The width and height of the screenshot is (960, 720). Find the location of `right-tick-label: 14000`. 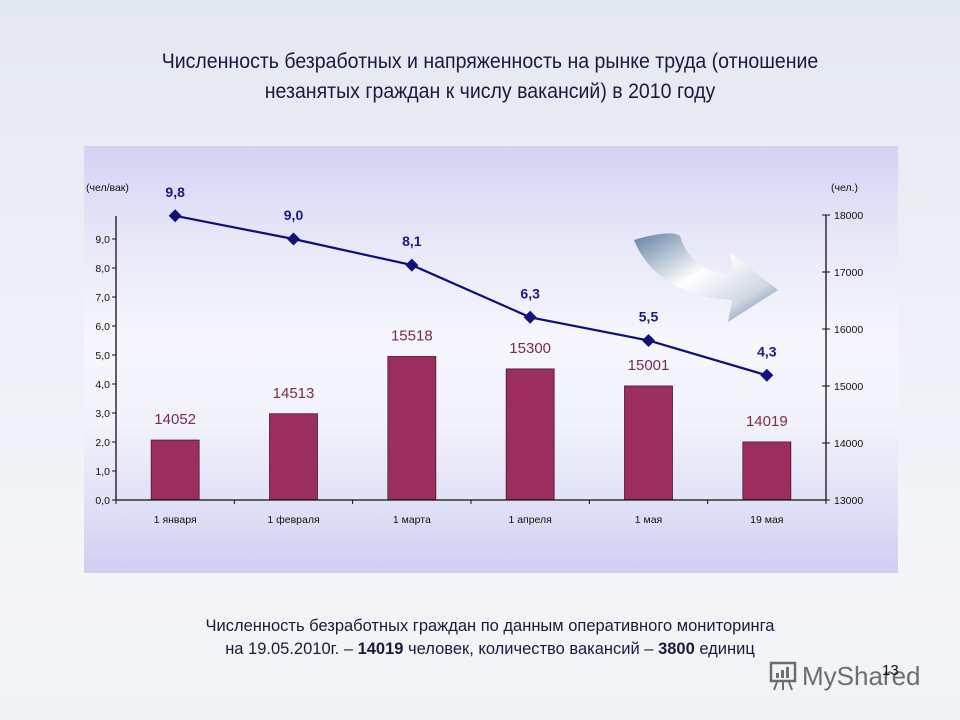

right-tick-label: 14000 is located at coordinates (848, 444).